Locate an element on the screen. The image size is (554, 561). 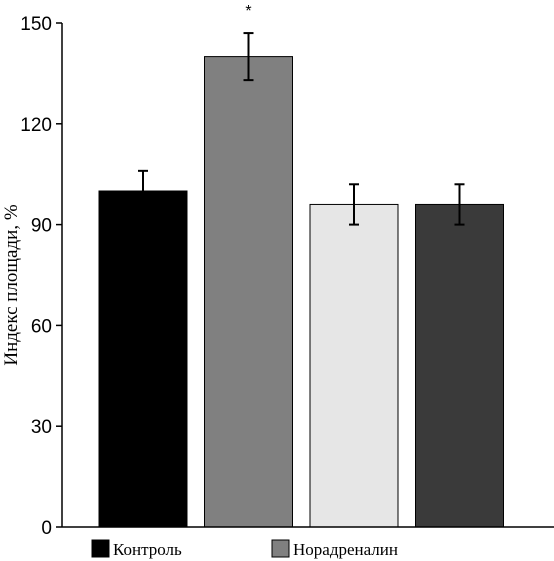
annotations-group: * is located at coordinates (248, 11).